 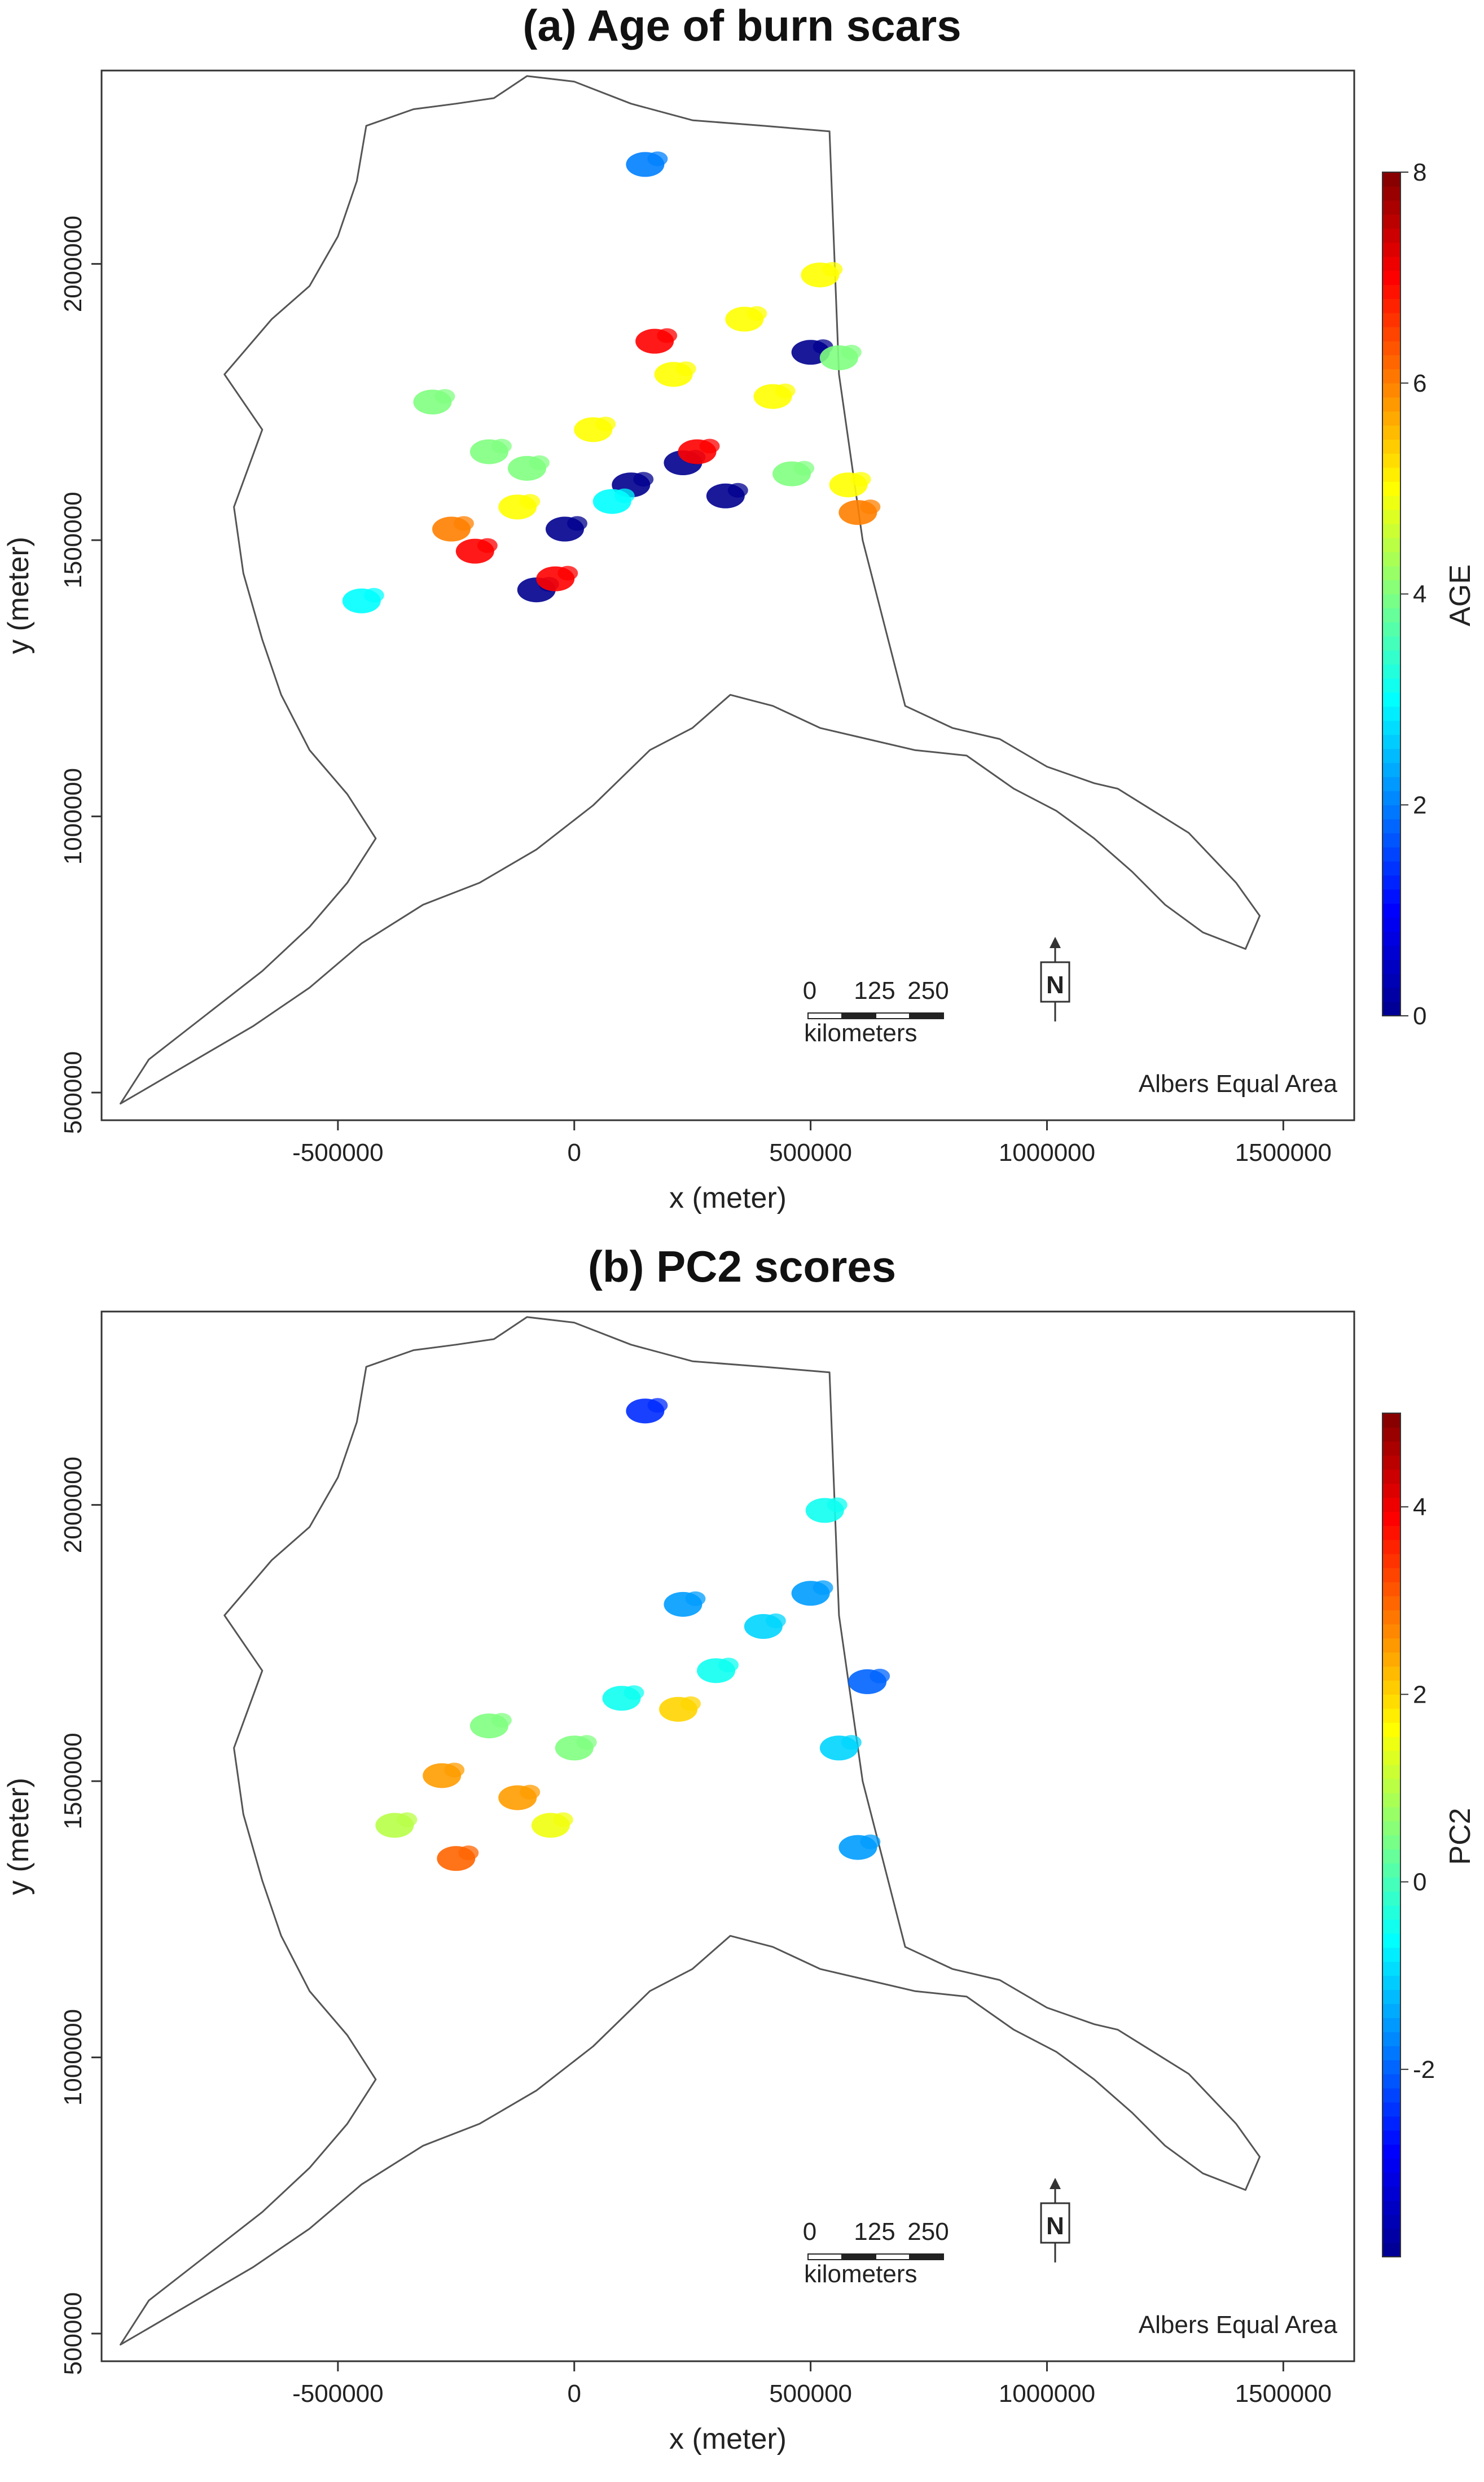 What do you see at coordinates (1420, 1882) in the screenshot?
I see `colorbar-tick-label: 0` at bounding box center [1420, 1882].